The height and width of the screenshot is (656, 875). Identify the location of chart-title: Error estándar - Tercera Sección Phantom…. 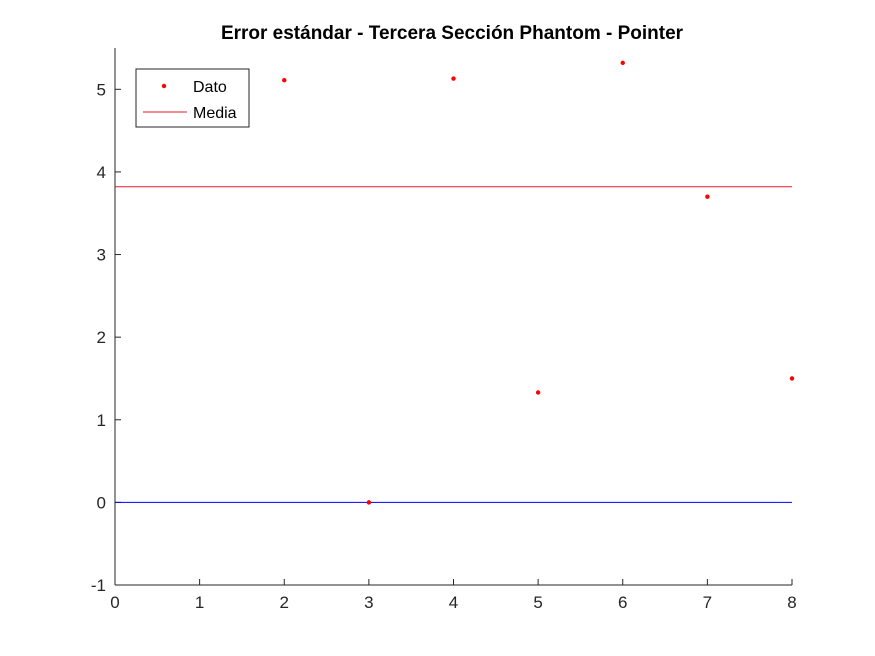
(452, 33).